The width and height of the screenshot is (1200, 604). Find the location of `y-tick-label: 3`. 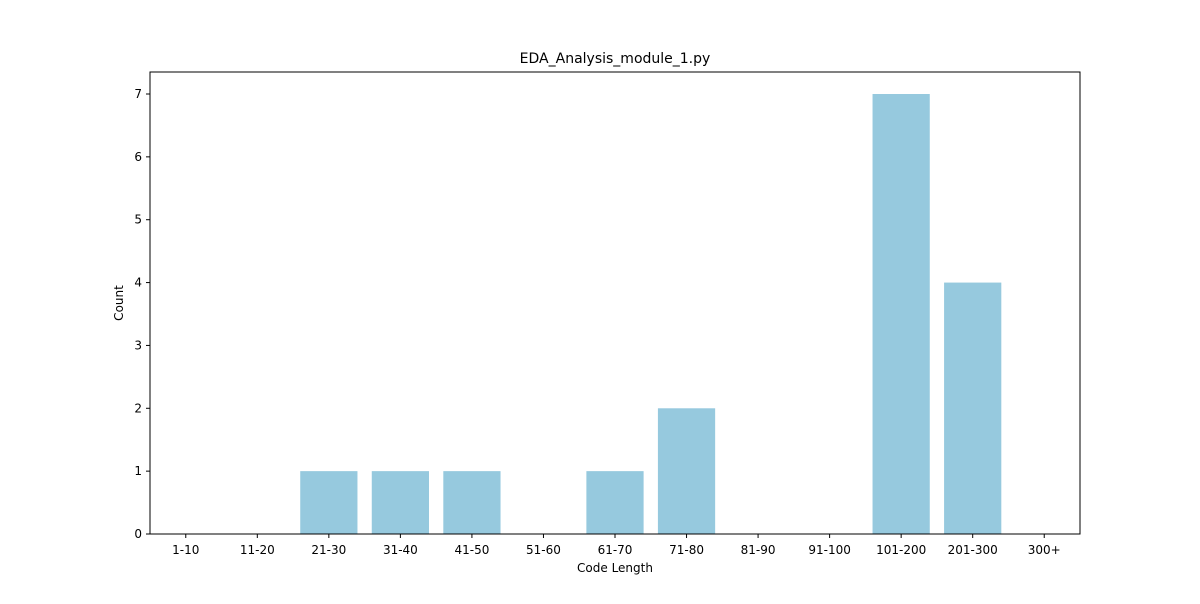

y-tick-label: 3 is located at coordinates (138, 345).